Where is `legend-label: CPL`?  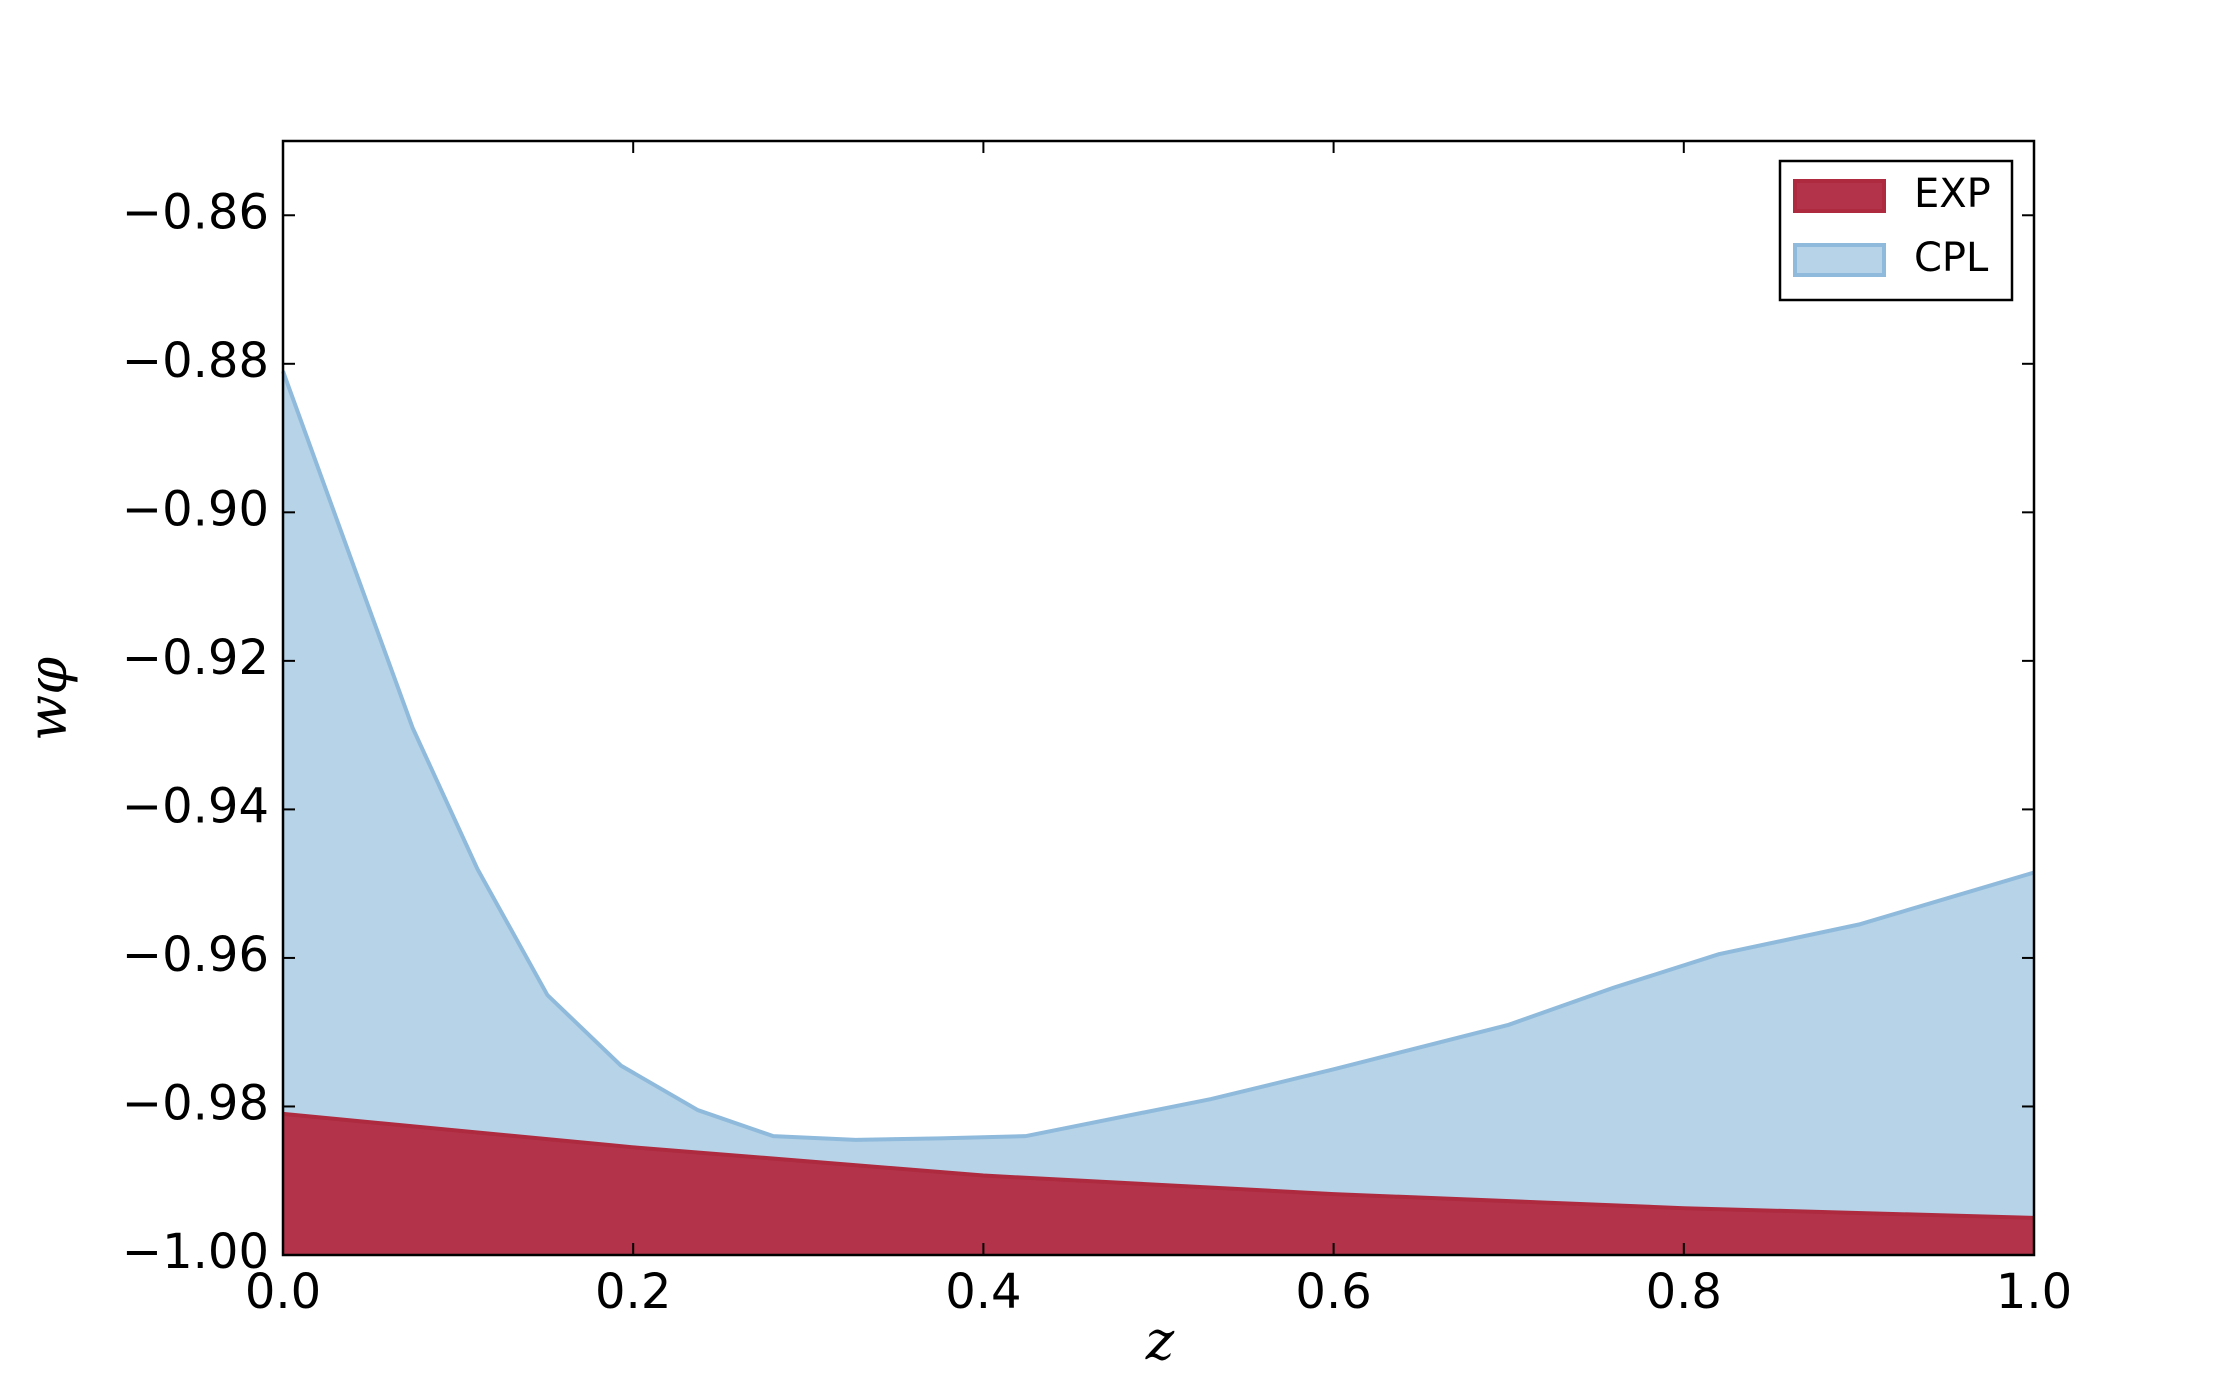 legend-label: CPL is located at coordinates (1951, 258).